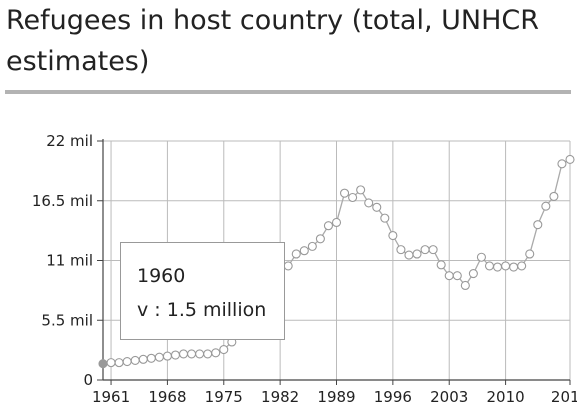 This screenshot has height=412, width=577. I want to click on x-tick-label: 2010, so click(505, 397).